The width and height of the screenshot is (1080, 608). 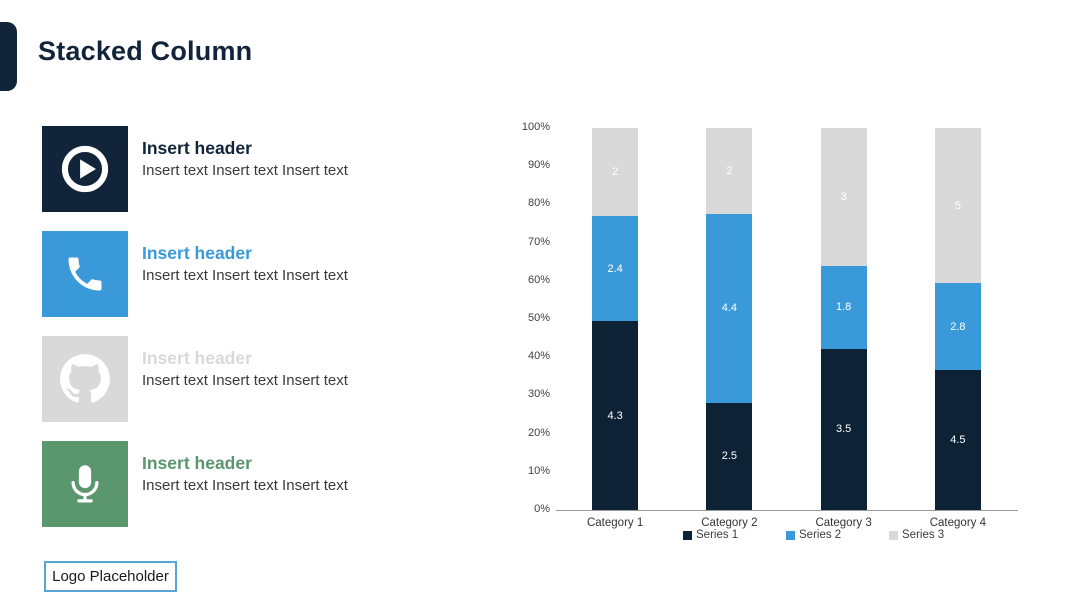 I want to click on slide-accent-tab, so click(x=8, y=56).